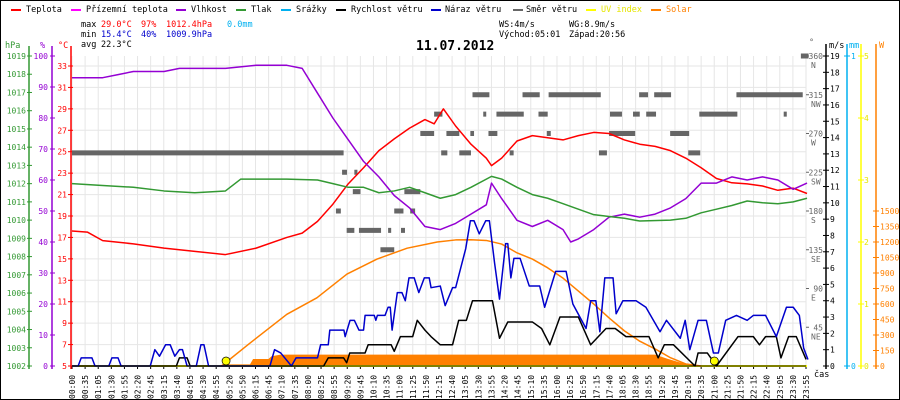  Describe the element at coordinates (226, 361) in the screenshot. I see `sunrise-marker` at that location.